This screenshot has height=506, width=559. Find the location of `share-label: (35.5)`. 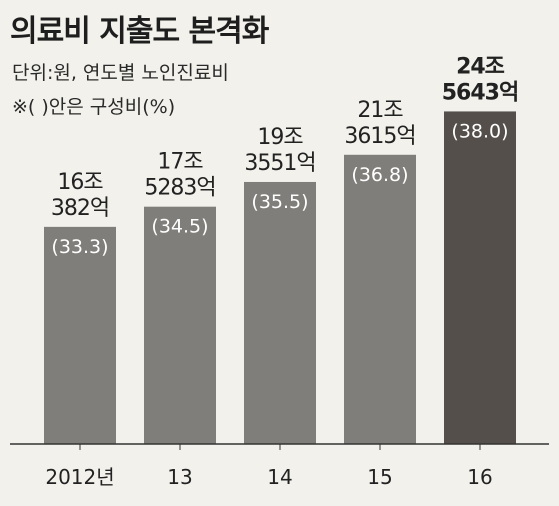

share-label: (35.5) is located at coordinates (279, 202).